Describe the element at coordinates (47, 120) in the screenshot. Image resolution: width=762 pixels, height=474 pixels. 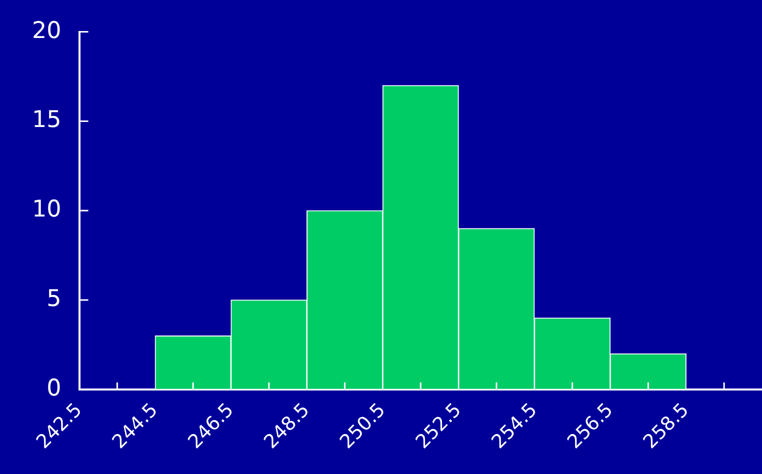
I see `y-tick-label: 15` at that location.